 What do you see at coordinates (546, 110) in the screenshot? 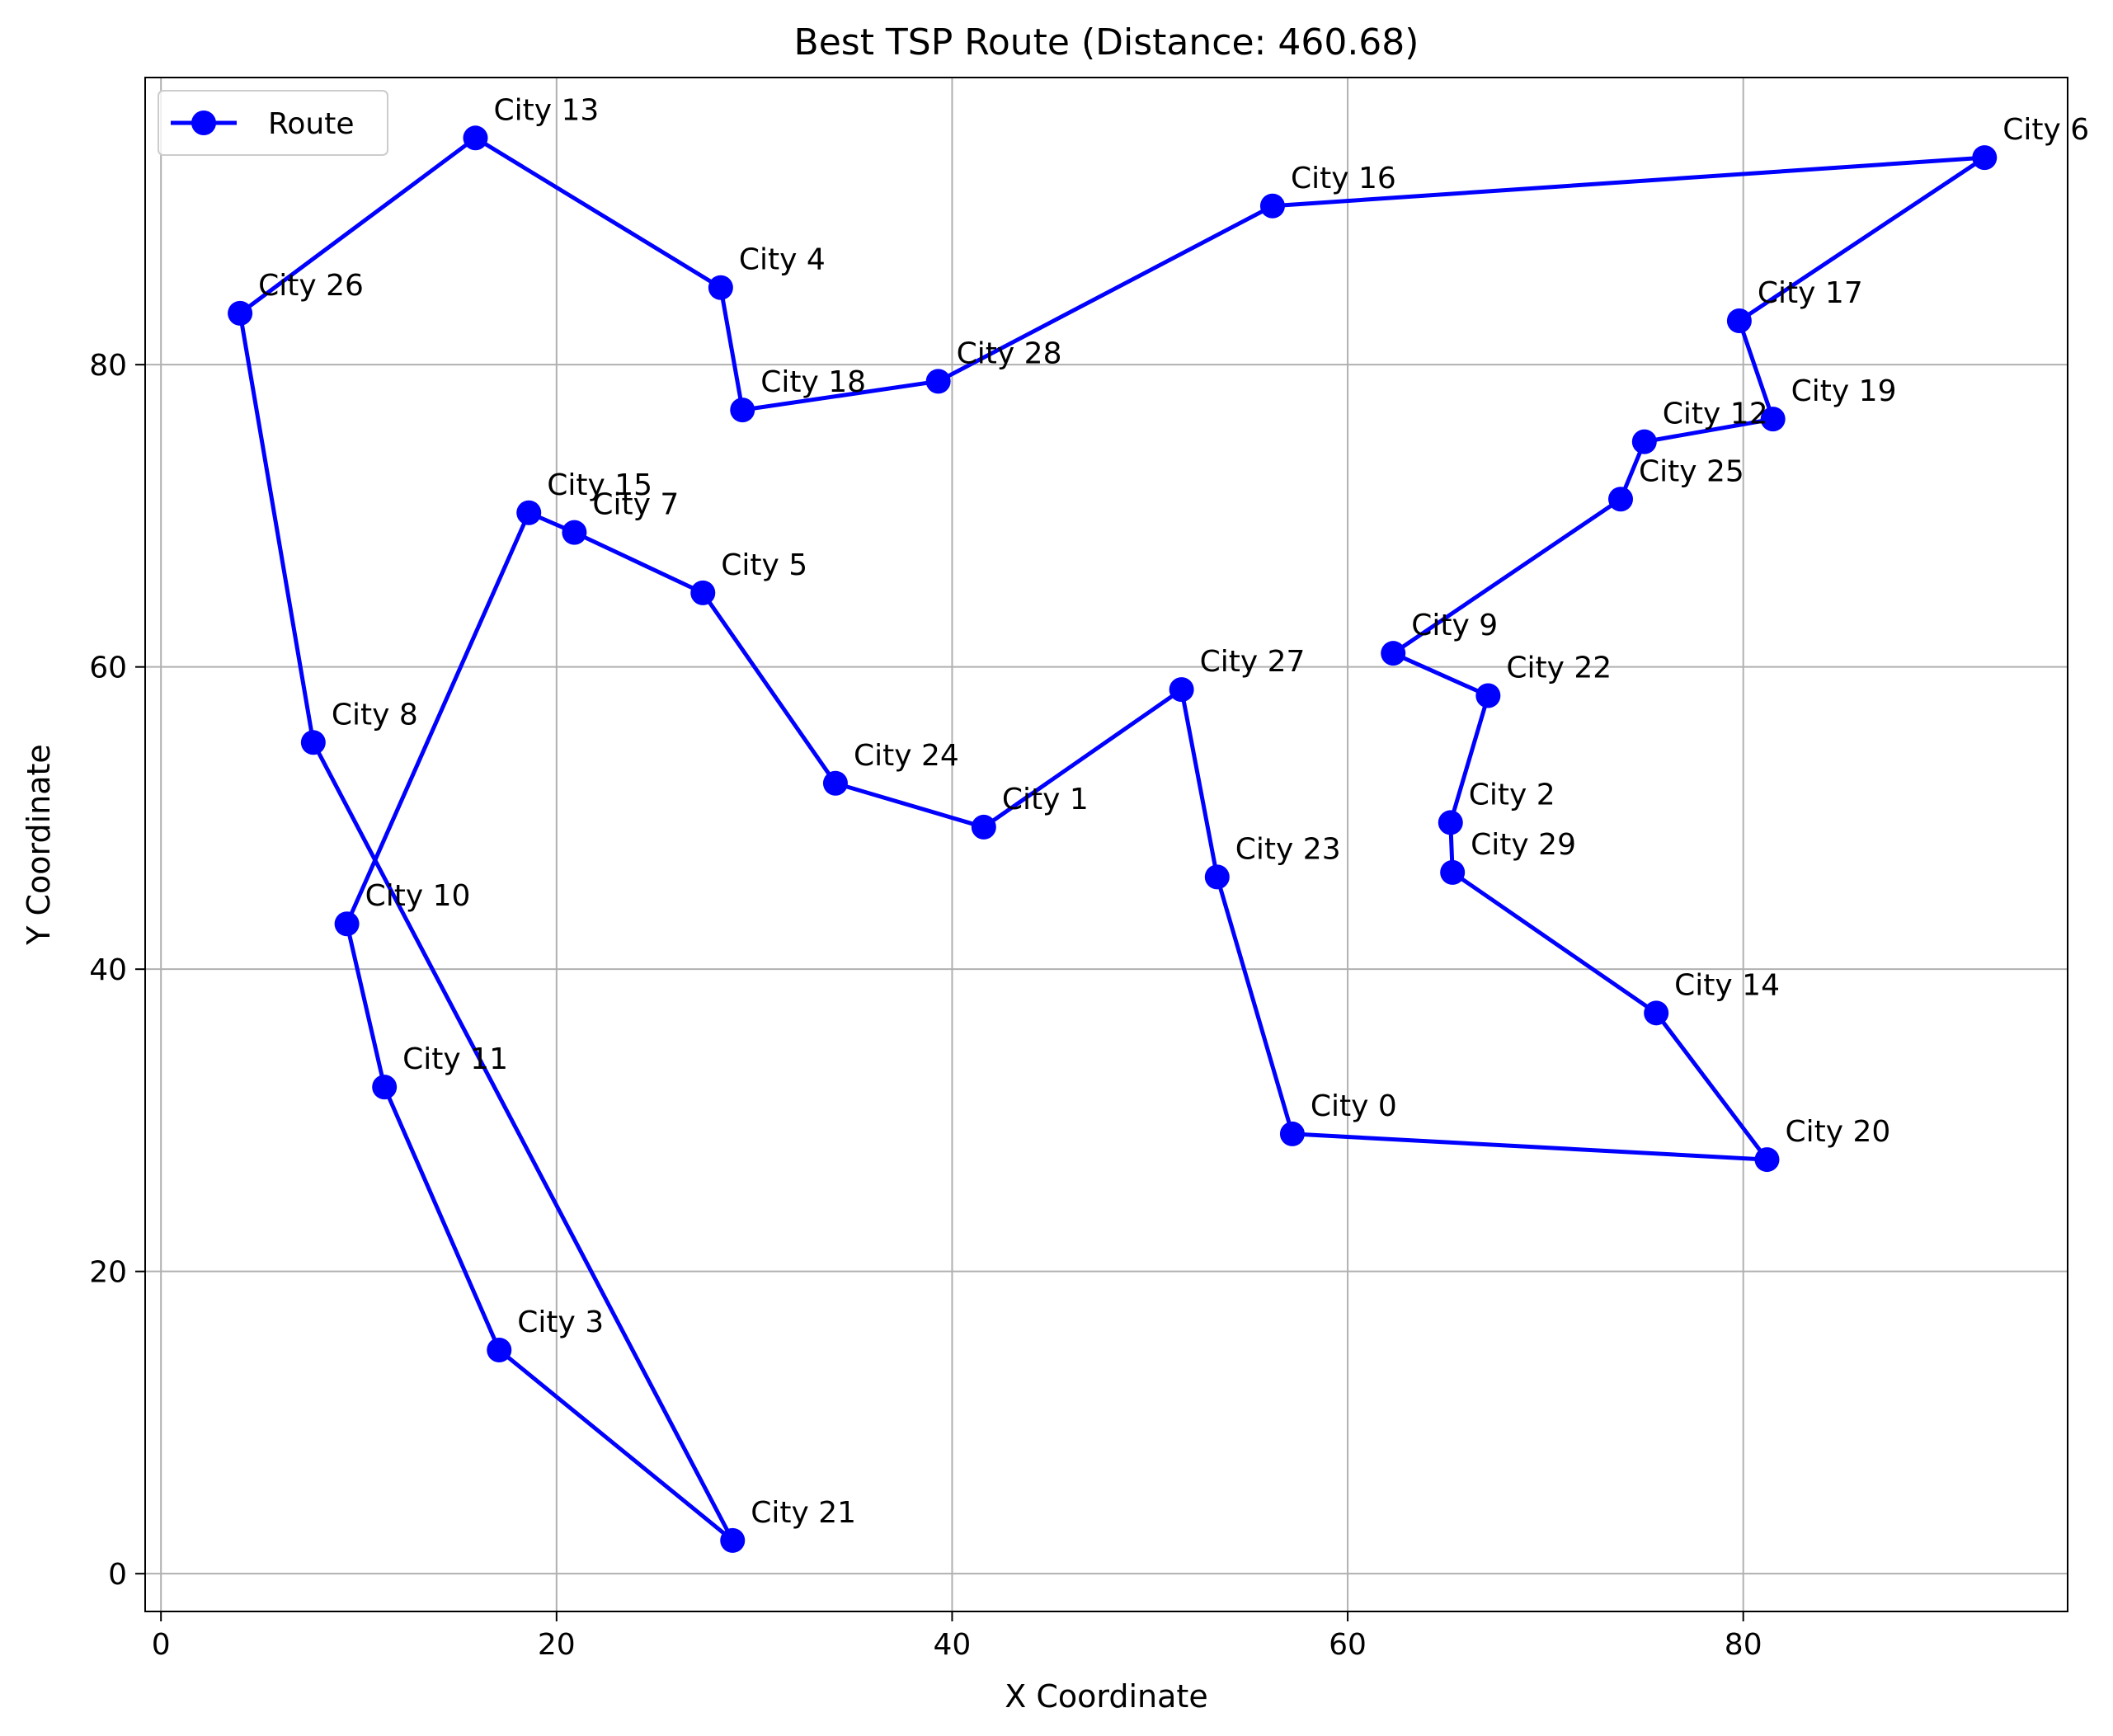
I see `city-label-city-13: City 13` at bounding box center [546, 110].